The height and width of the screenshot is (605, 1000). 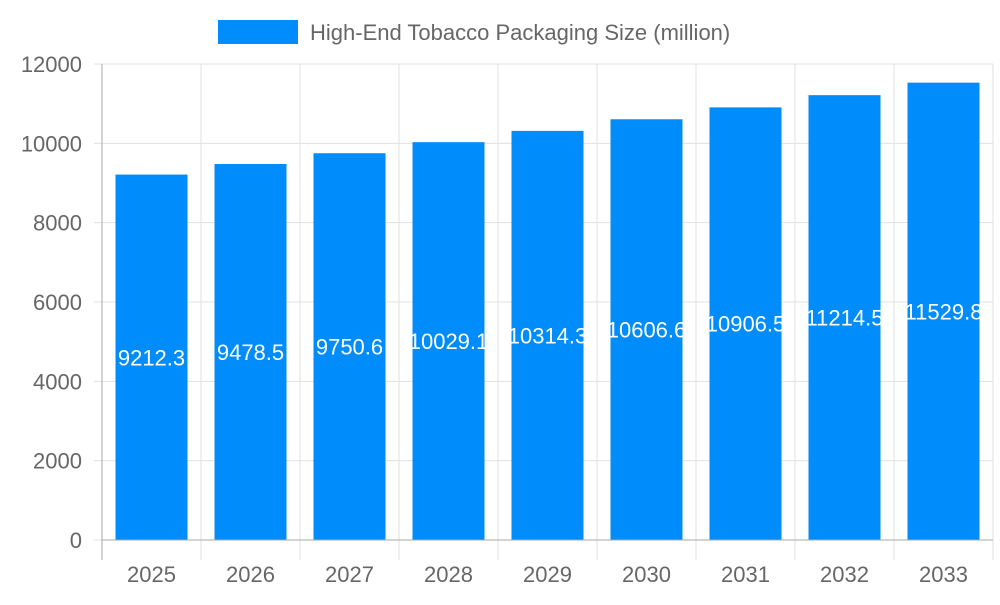 I want to click on x-tick-label: 2031, so click(x=745, y=574).